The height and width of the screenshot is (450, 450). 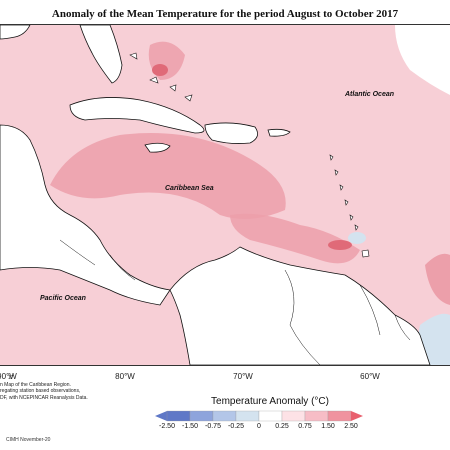 I want to click on legend-title: Temperature Anomaly (°C), so click(x=270, y=401).